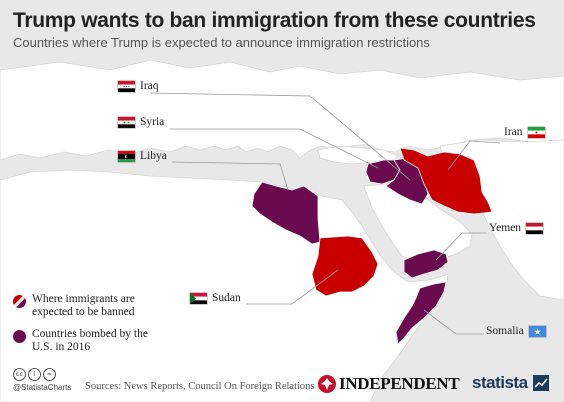 The height and width of the screenshot is (402, 564). Describe the element at coordinates (540, 383) in the screenshot. I see `statista-mark-icon` at that location.